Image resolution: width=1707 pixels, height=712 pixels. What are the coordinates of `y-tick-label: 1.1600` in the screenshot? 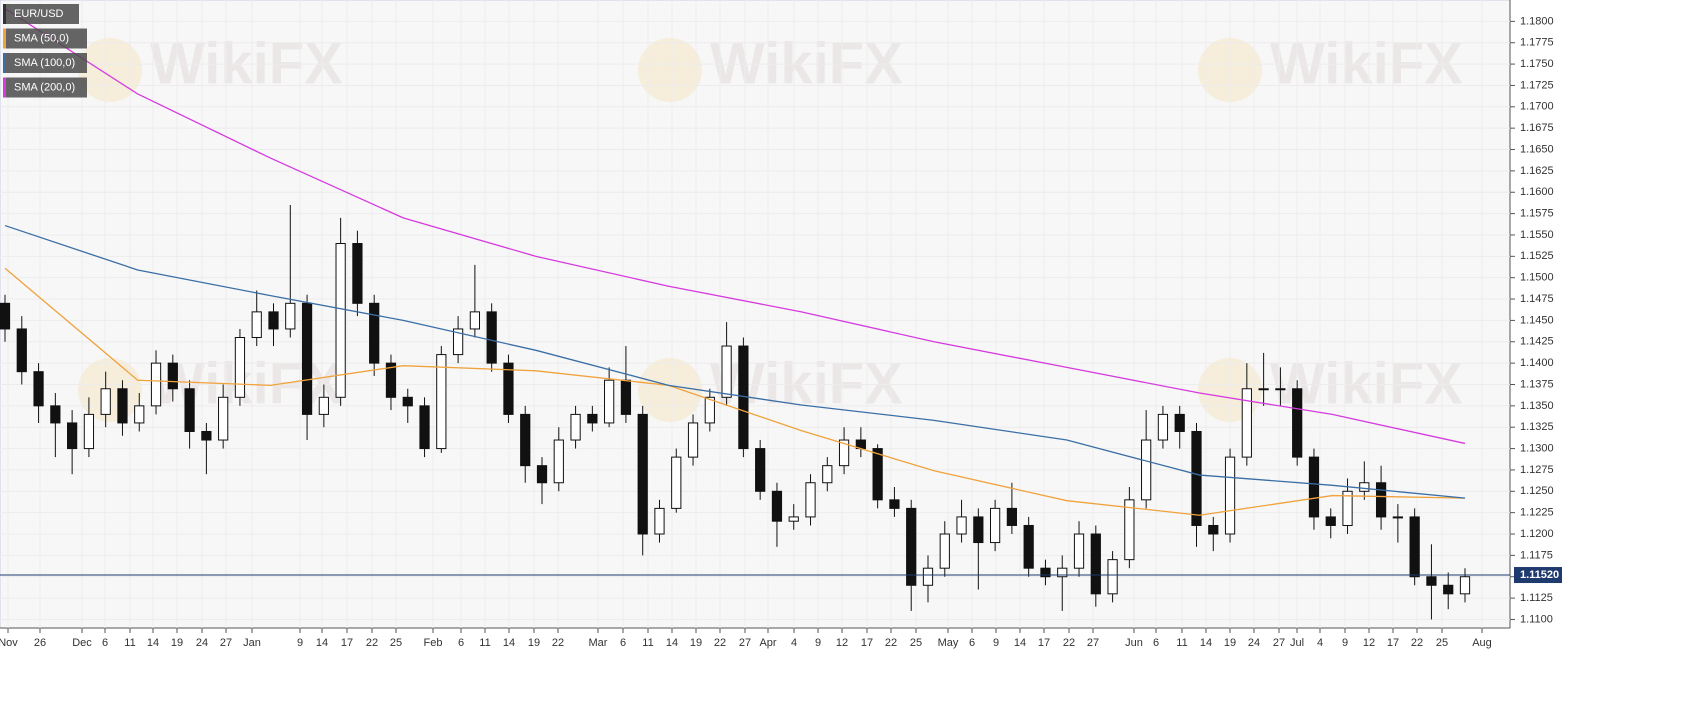 It's located at (1537, 192).